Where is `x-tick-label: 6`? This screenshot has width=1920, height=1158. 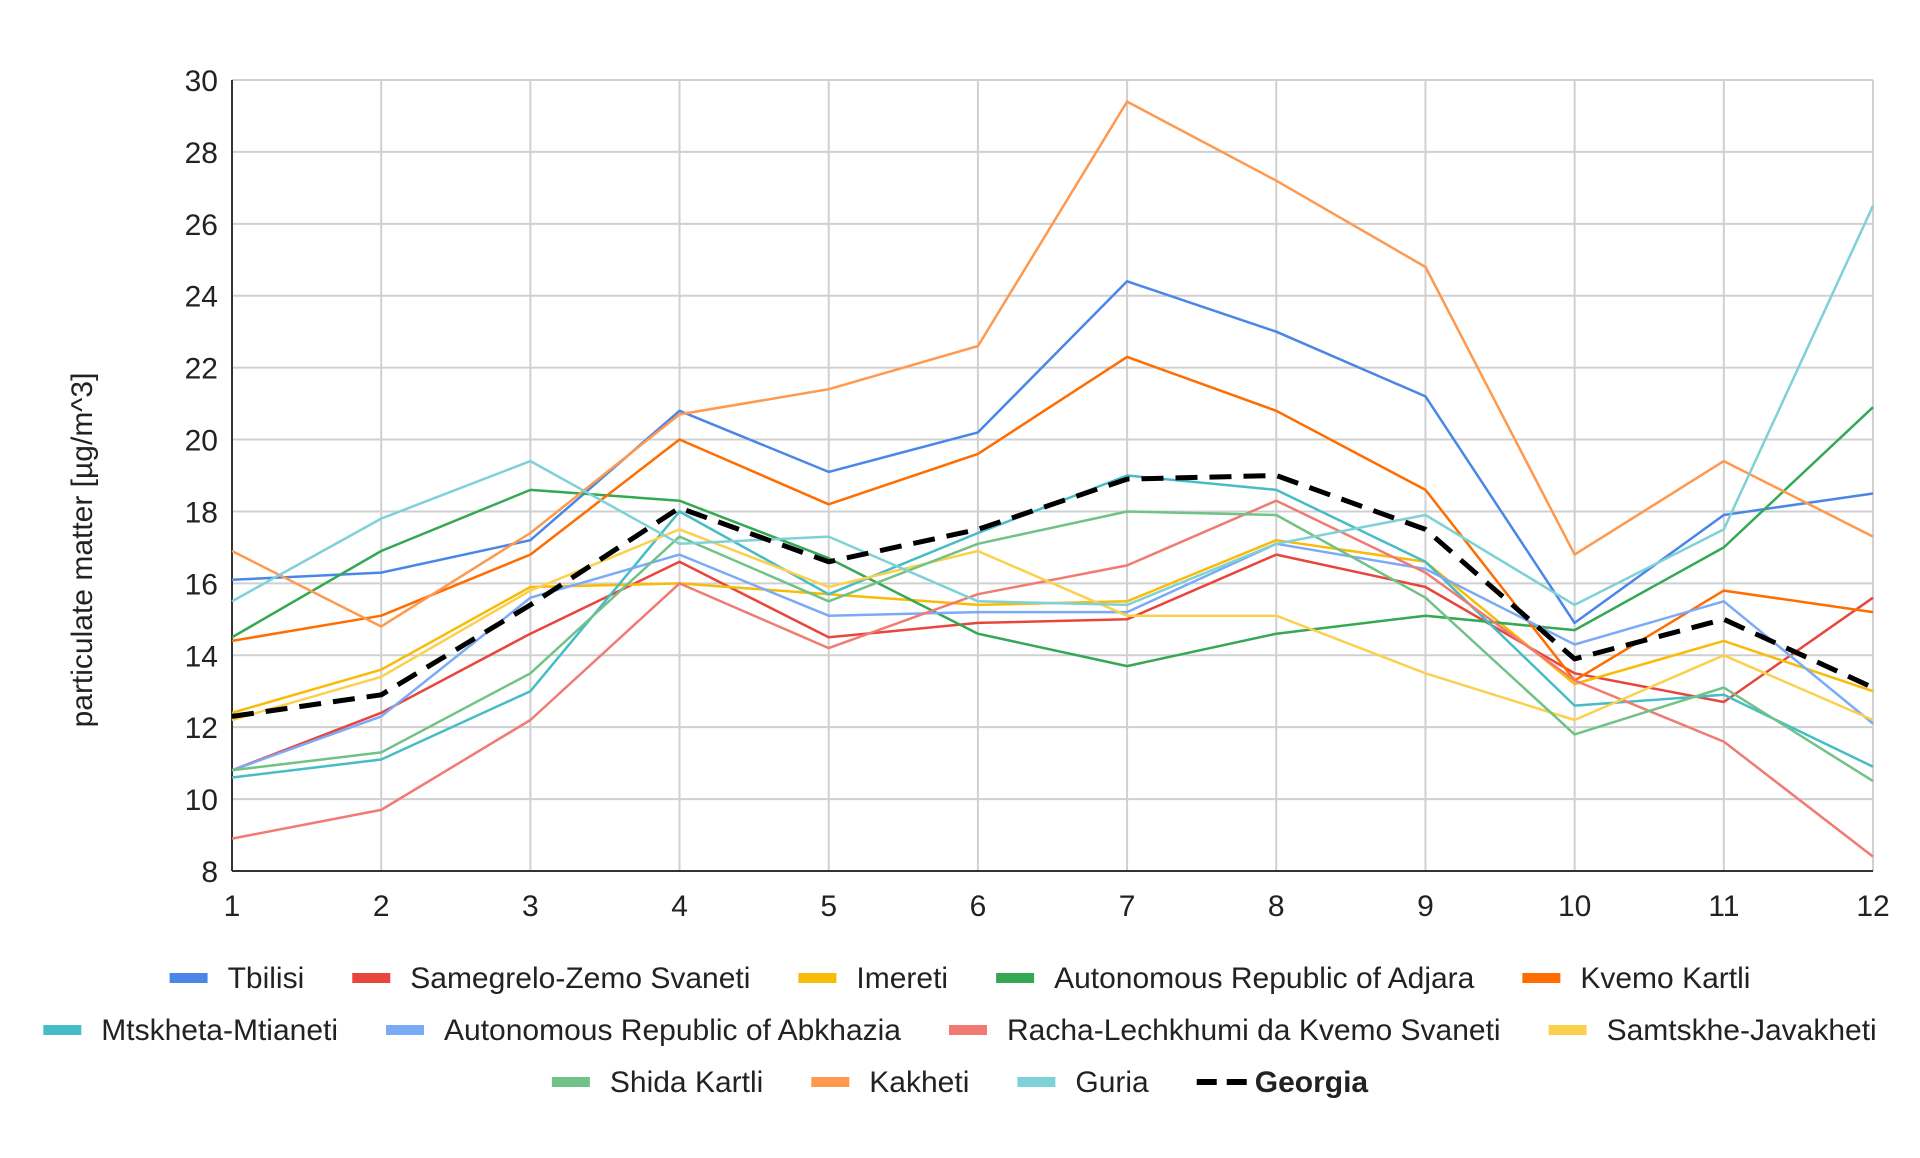
x-tick-label: 6 is located at coordinates (978, 906).